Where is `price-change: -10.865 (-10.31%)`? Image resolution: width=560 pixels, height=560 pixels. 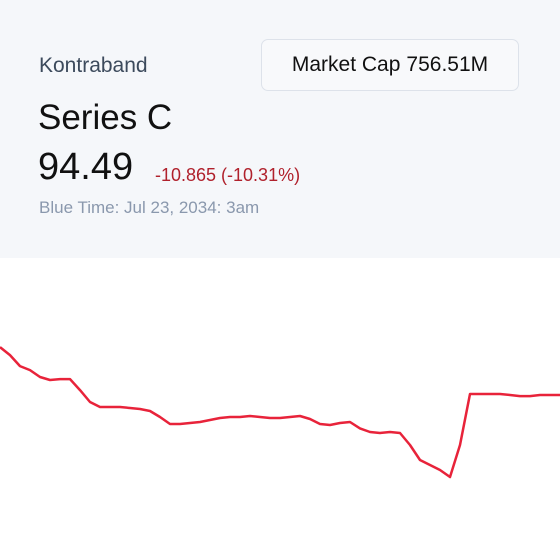
price-change: -10.865 (-10.31%) is located at coordinates (228, 175).